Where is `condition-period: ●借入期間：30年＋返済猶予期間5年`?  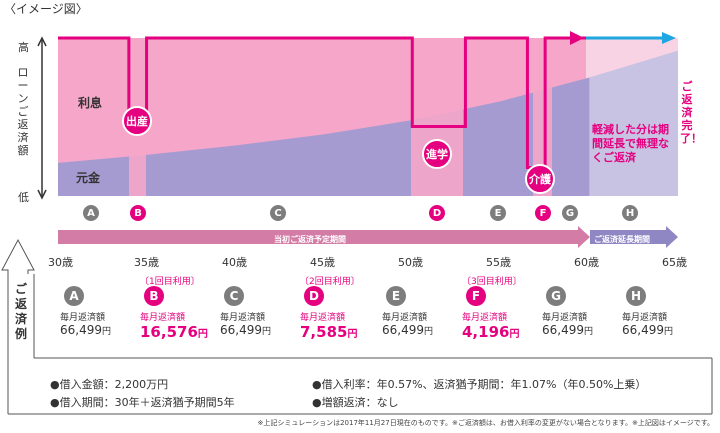 condition-period: ●借入期間：30年＋返済猶予期間5年 is located at coordinates (142, 402).